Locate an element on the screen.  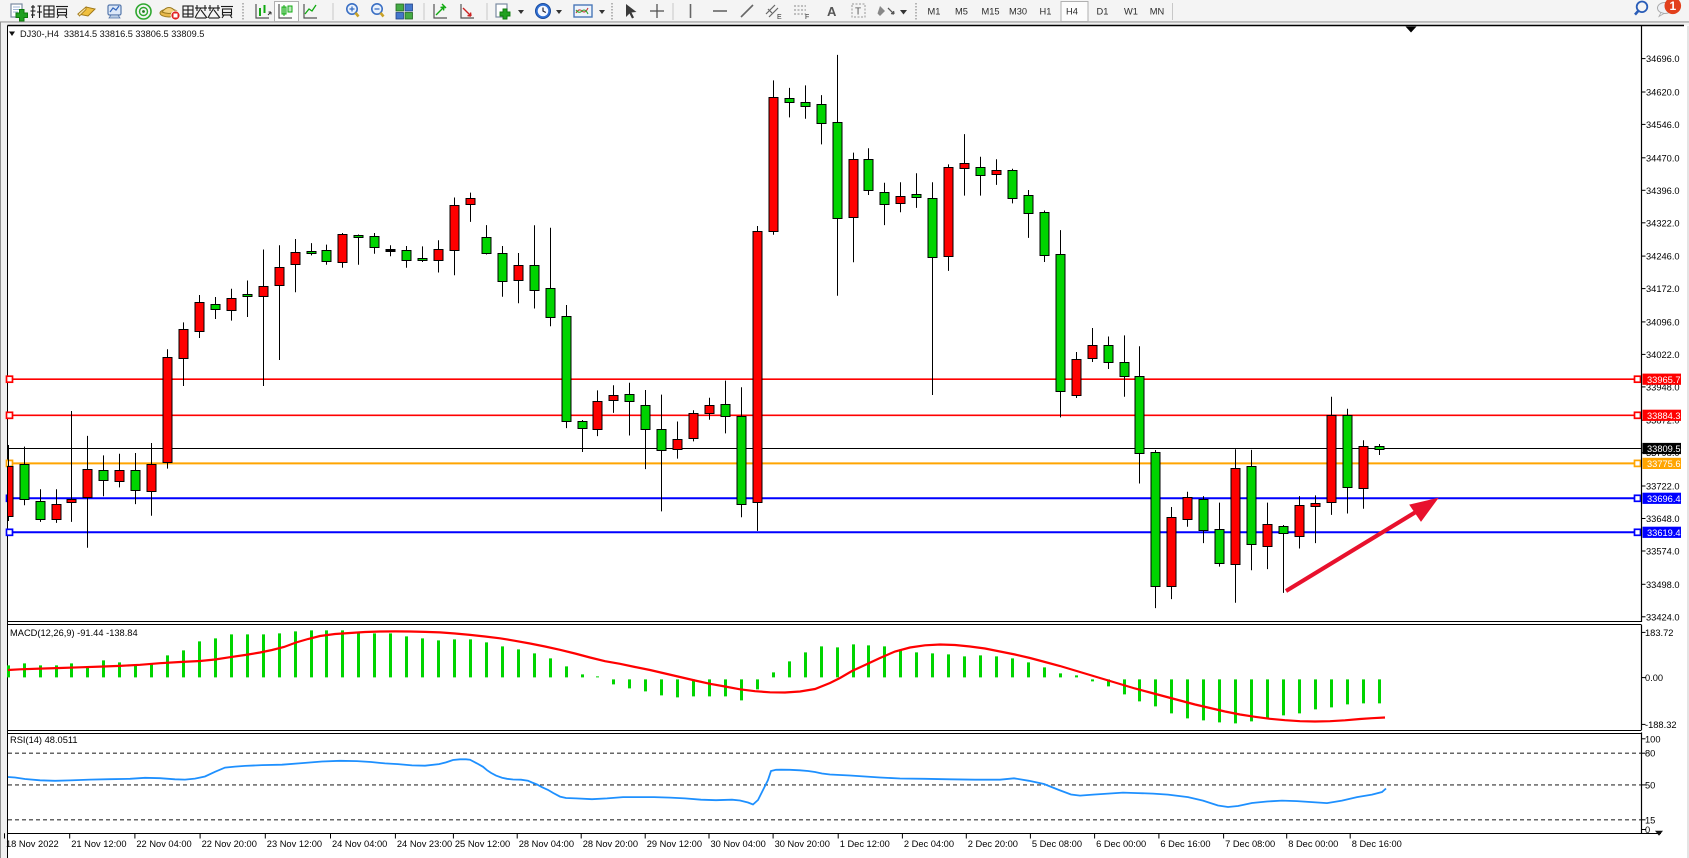
svg-text: W1 is located at coordinates (1131, 12).